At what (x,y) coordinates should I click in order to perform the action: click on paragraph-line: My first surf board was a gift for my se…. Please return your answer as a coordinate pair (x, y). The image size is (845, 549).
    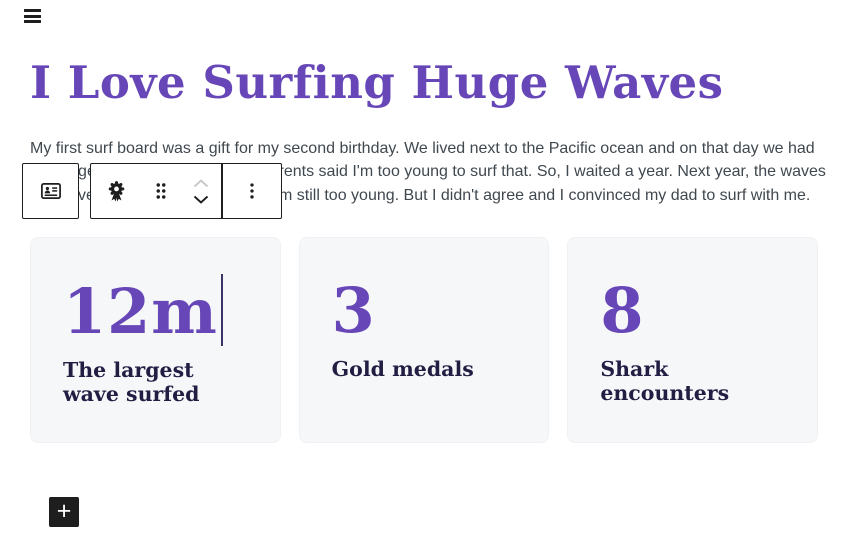
    Looking at the image, I should click on (422, 148).